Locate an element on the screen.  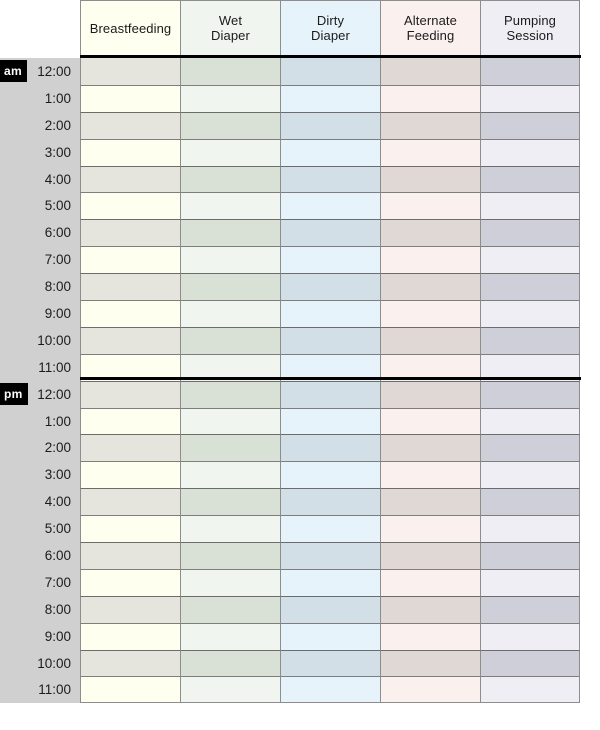
column-header-alternate-feeding: Alternate Feeding is located at coordinates (430, 27).